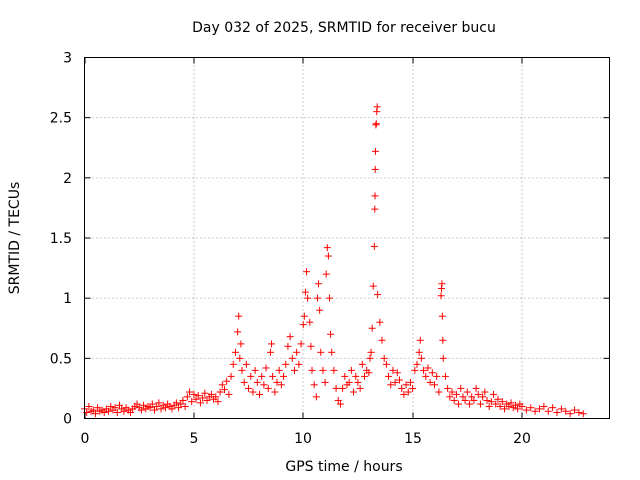 This screenshot has height=480, width=640. What do you see at coordinates (67, 179) in the screenshot?
I see `y-tick-label: 2` at bounding box center [67, 179].